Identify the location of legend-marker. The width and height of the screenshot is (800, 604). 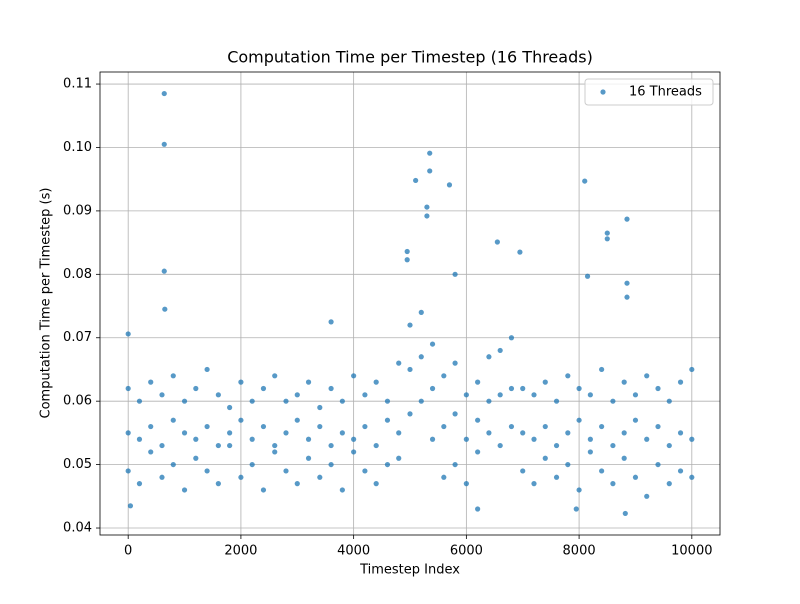
(603, 92).